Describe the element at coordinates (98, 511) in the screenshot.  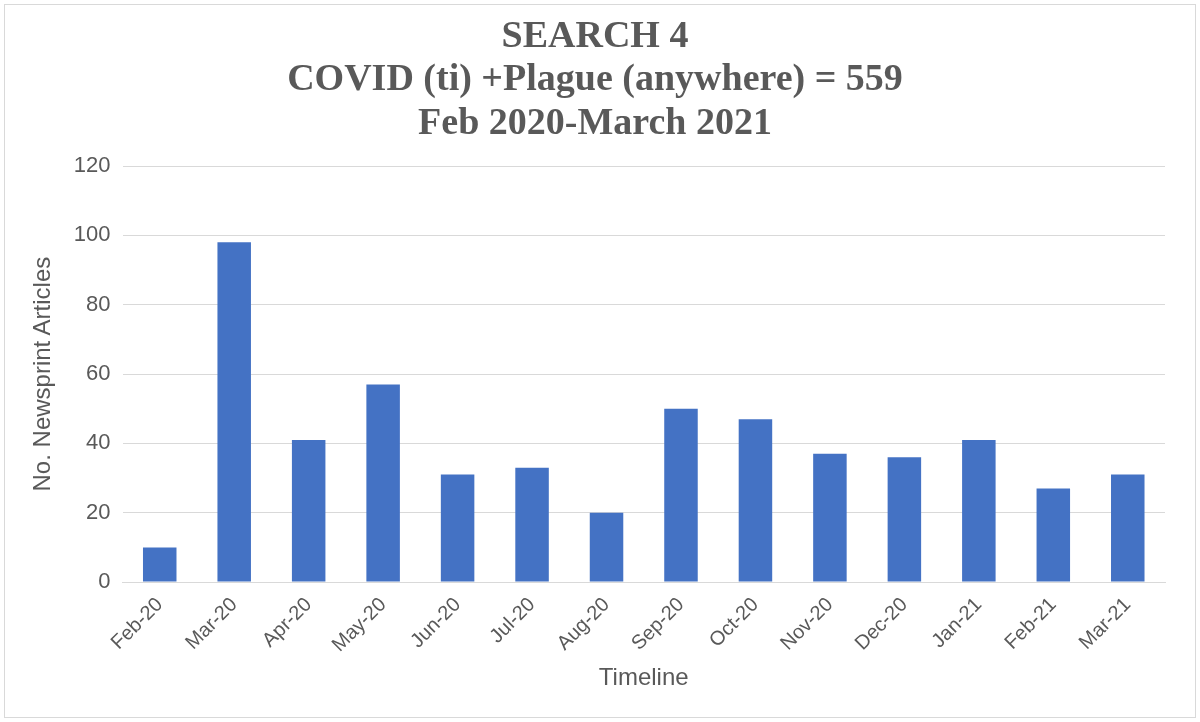
I see `y-tick-label: 20` at that location.